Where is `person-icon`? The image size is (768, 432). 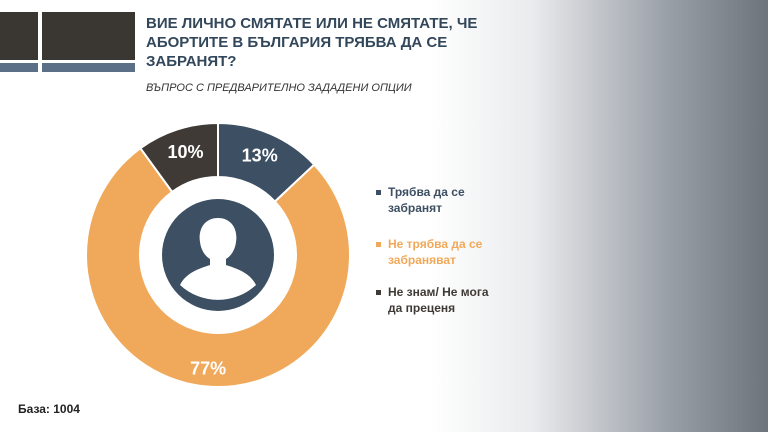 person-icon is located at coordinates (218, 259).